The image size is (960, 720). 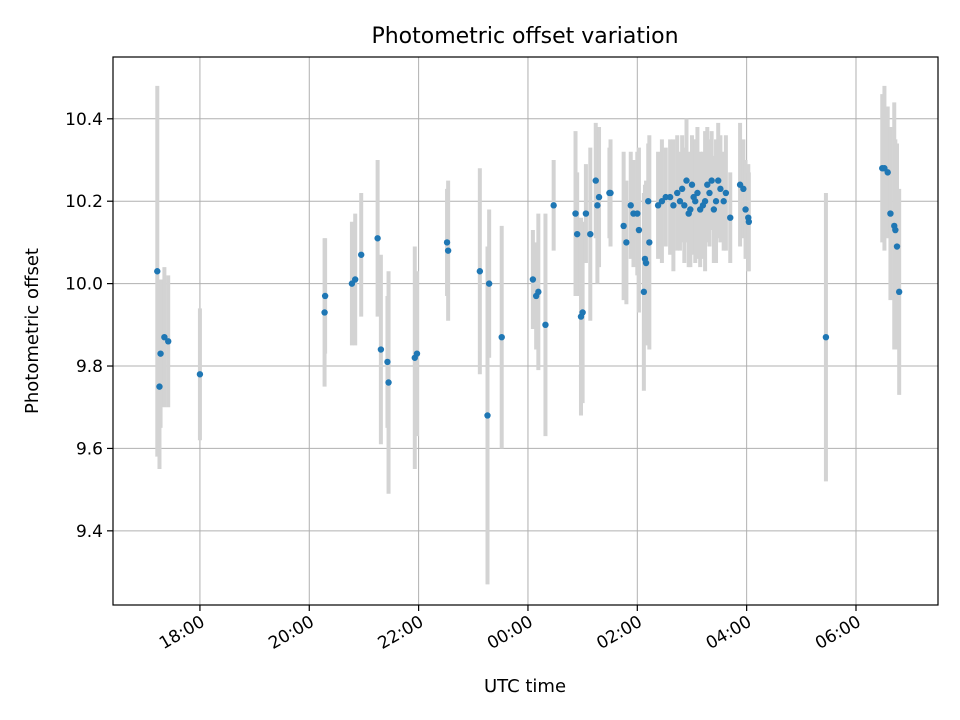 I want to click on x-axis-label: UTC time, so click(x=525, y=686).